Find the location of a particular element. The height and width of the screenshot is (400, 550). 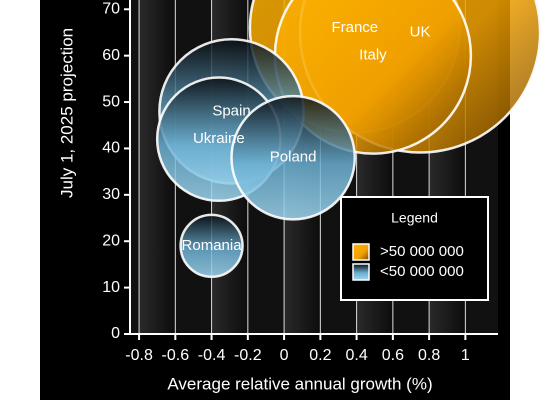

x-axis-label: Average relative annual growth (%) is located at coordinates (299, 383).